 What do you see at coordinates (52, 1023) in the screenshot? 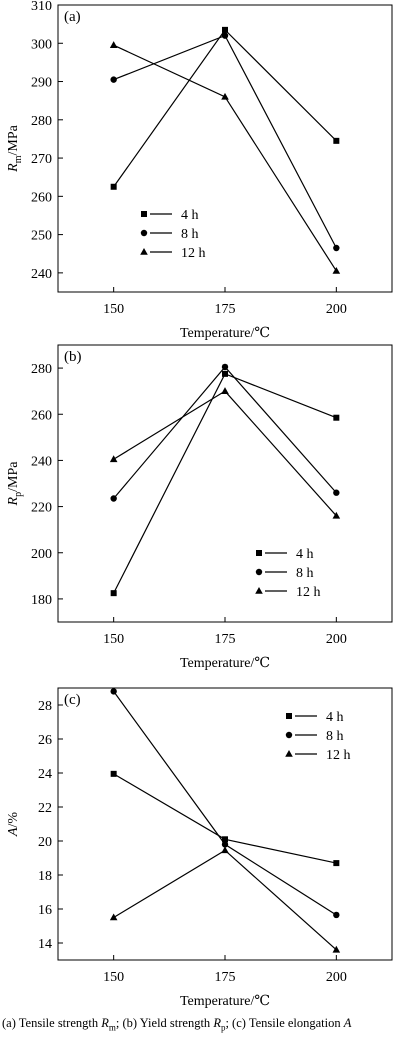
I see `caption-a-text: (a) Tensile strength` at bounding box center [52, 1023].